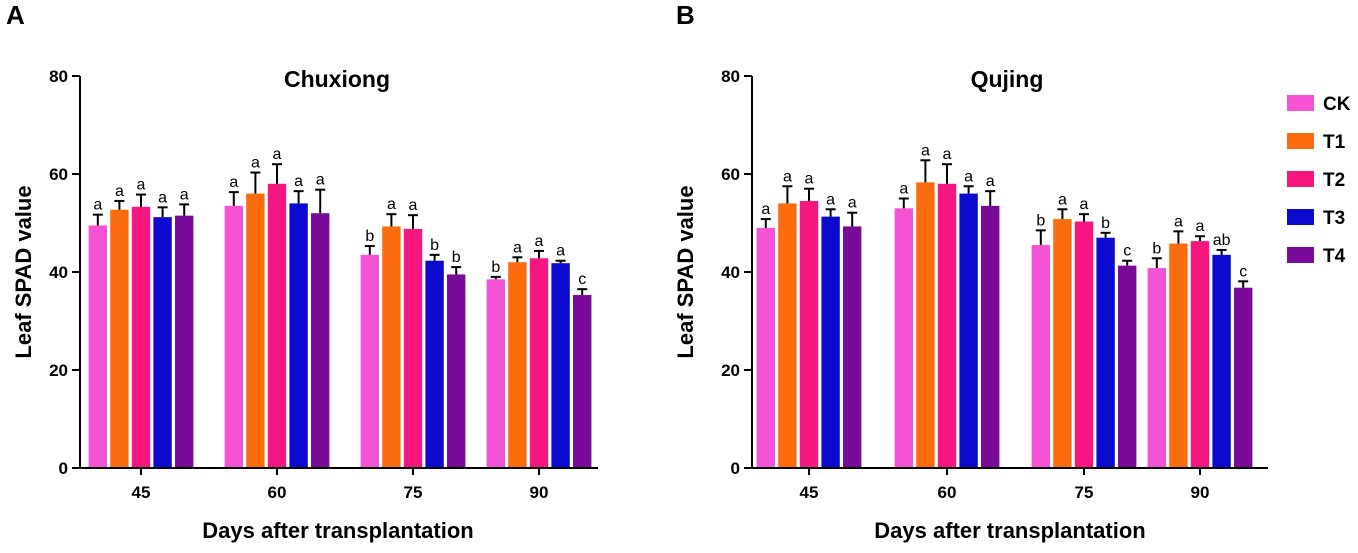 The height and width of the screenshot is (553, 1358). Describe the element at coordinates (730, 76) in the screenshot. I see `y-tick-label: 80` at that location.